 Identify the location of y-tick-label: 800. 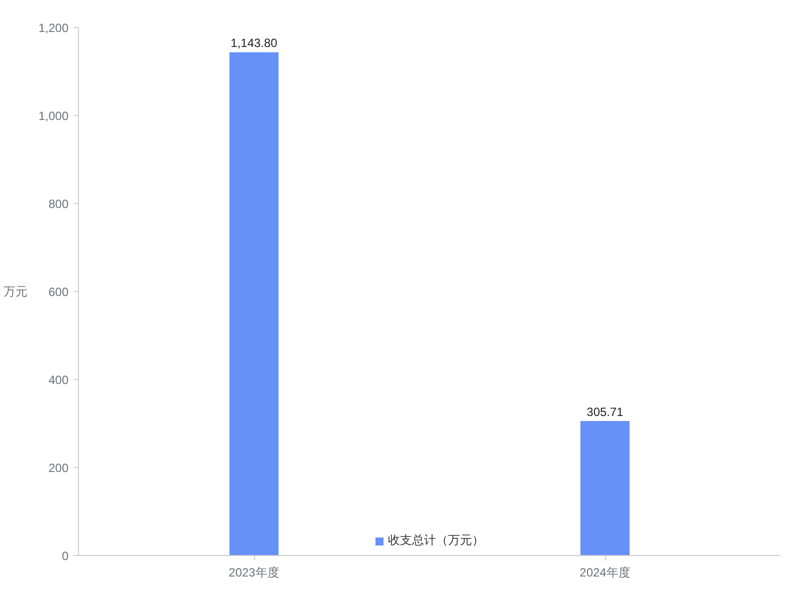
(58, 204).